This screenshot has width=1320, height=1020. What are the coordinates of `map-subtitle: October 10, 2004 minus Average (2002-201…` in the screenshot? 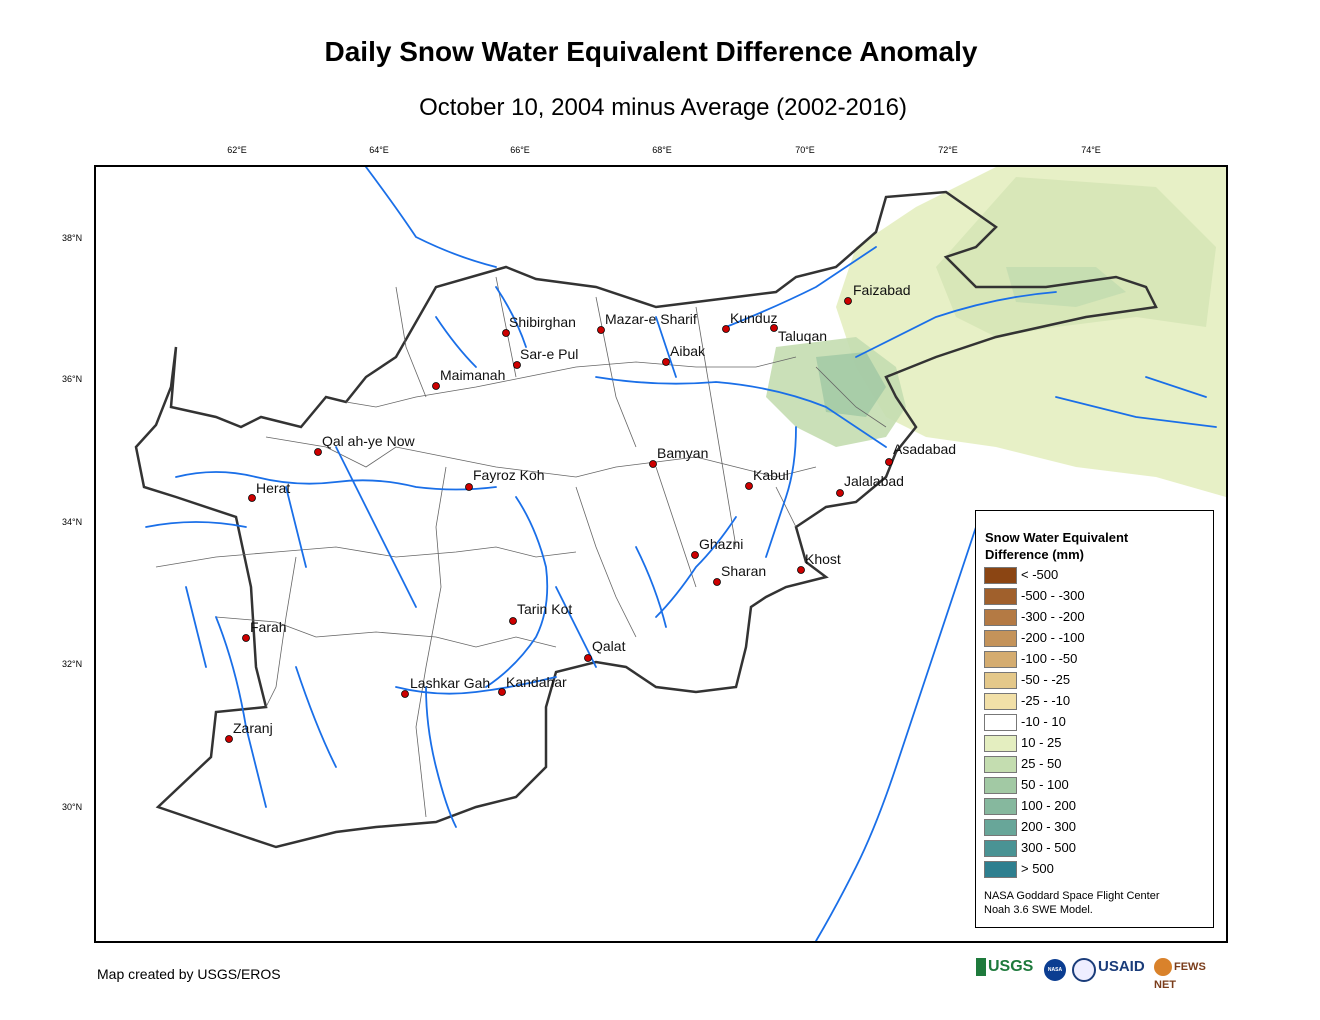 It's located at (663, 107).